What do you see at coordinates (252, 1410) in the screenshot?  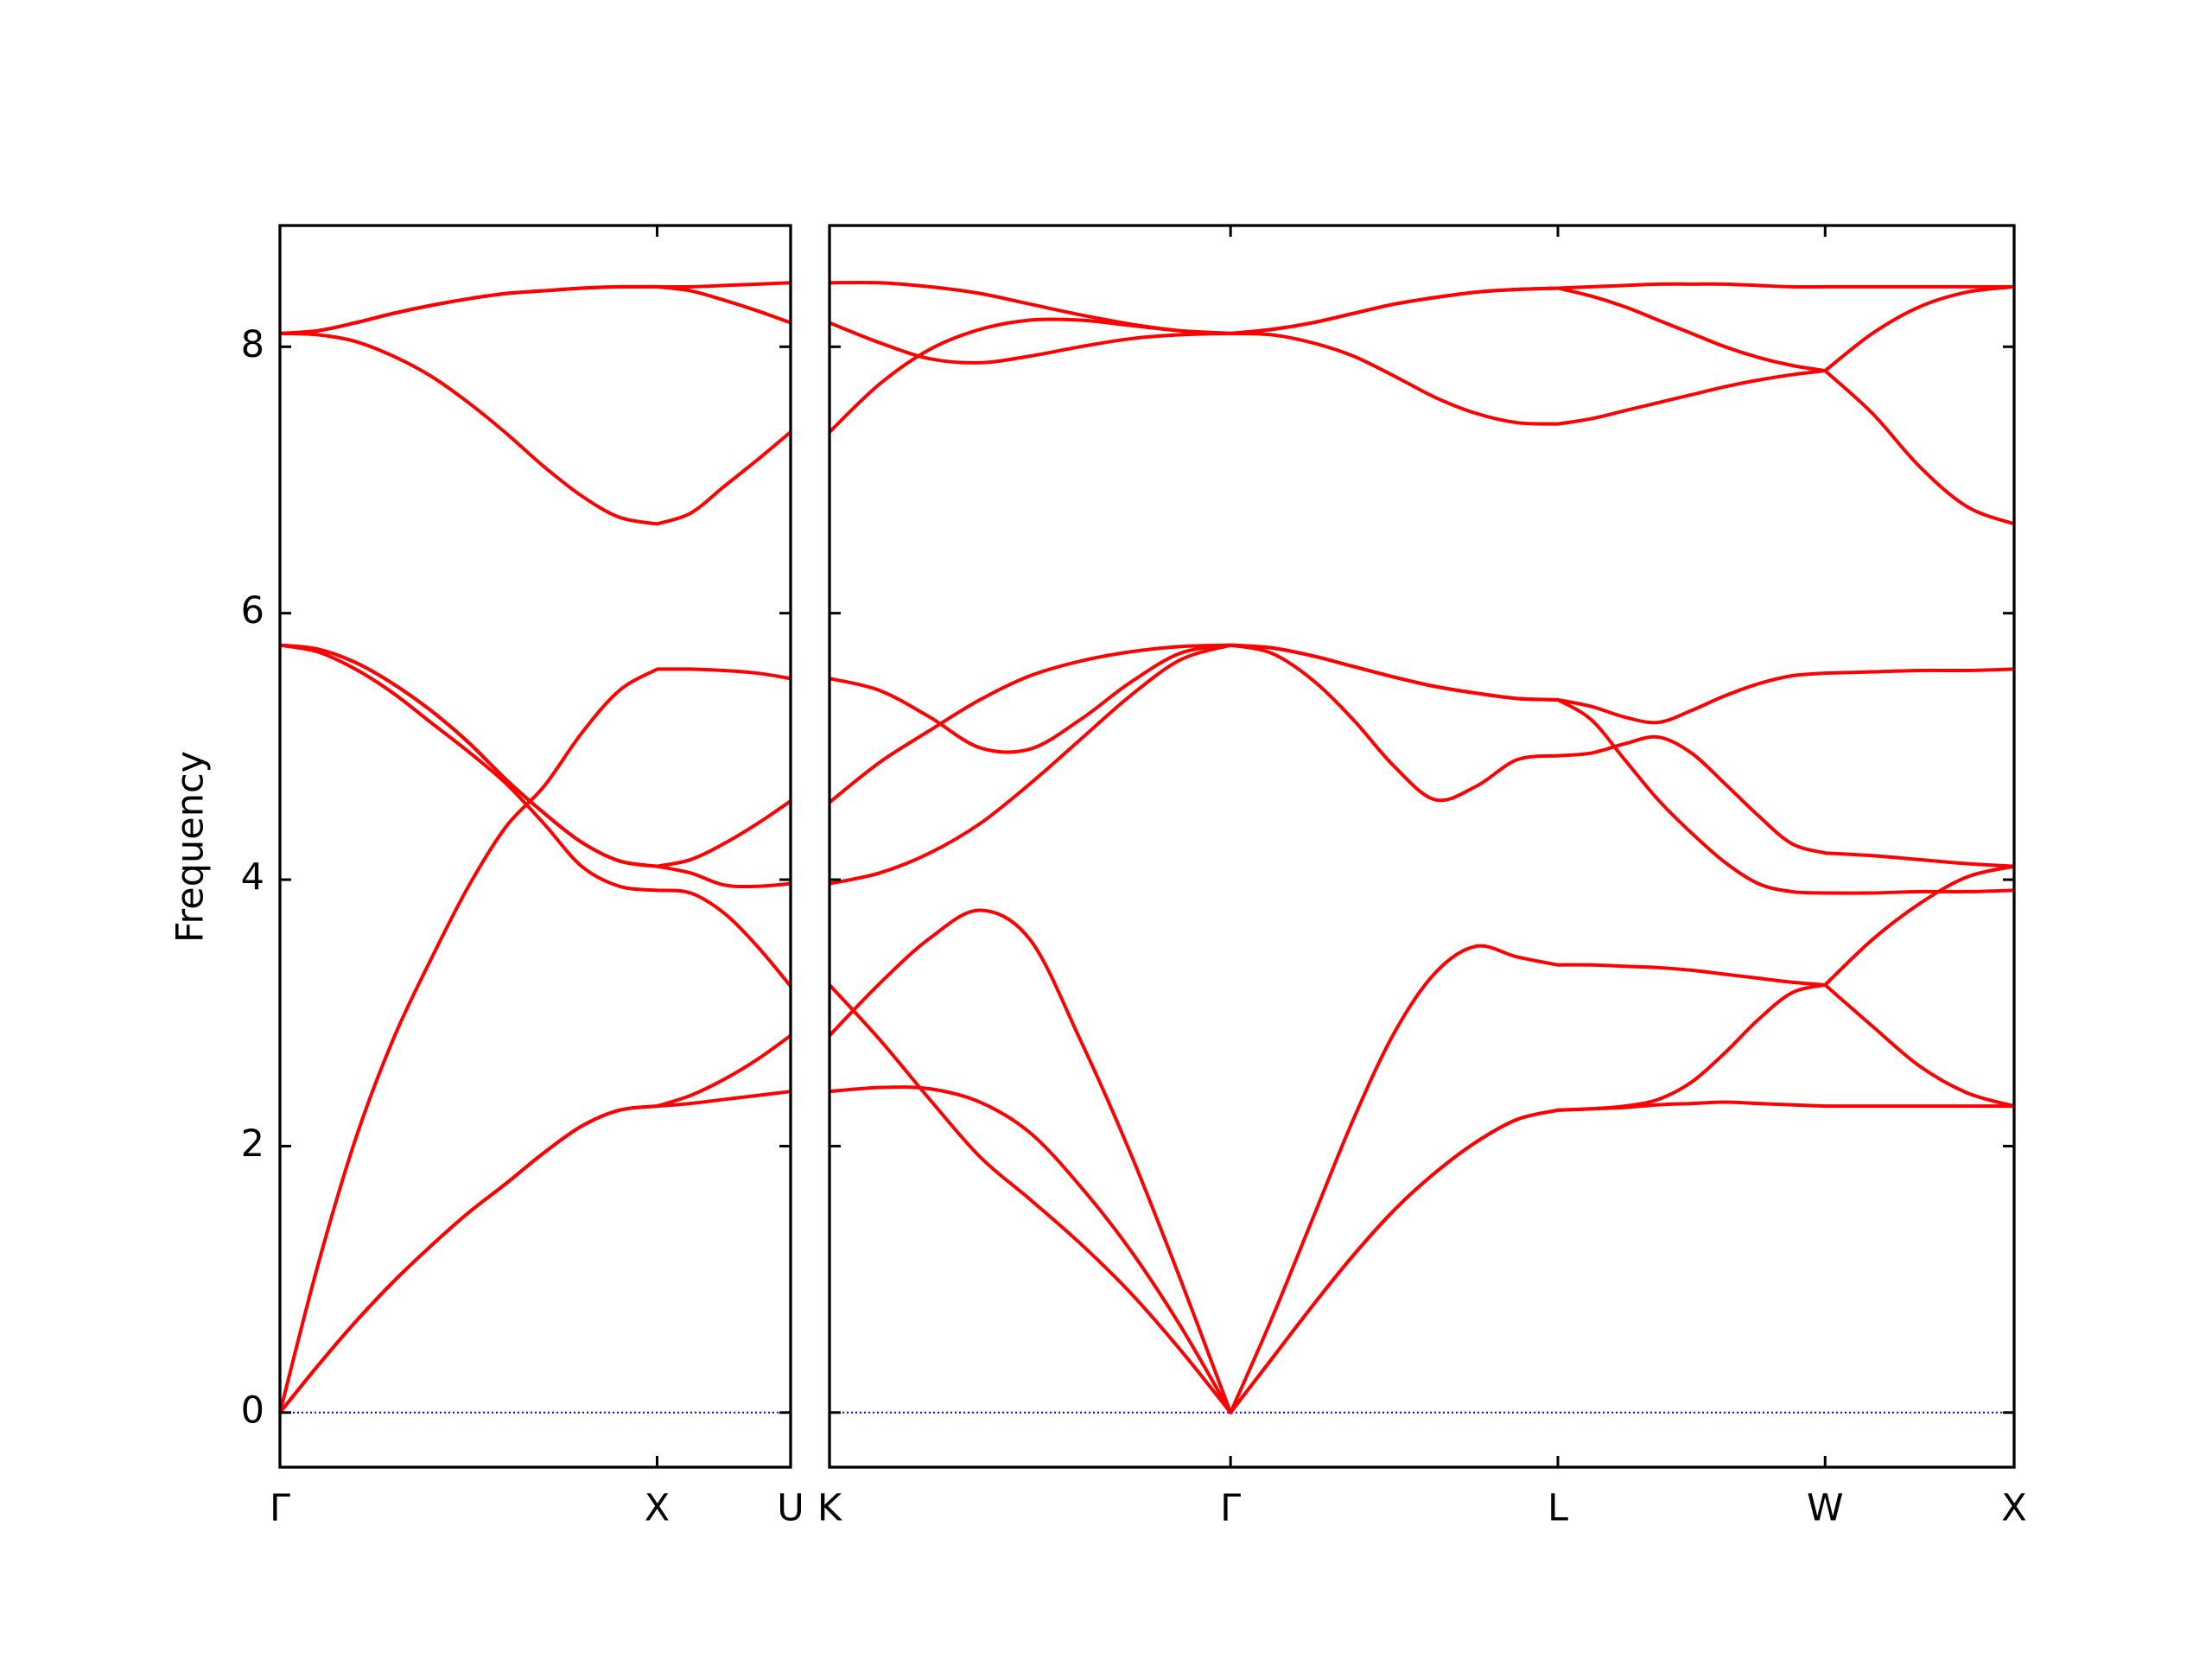 I see `y-tick-label: 0` at bounding box center [252, 1410].